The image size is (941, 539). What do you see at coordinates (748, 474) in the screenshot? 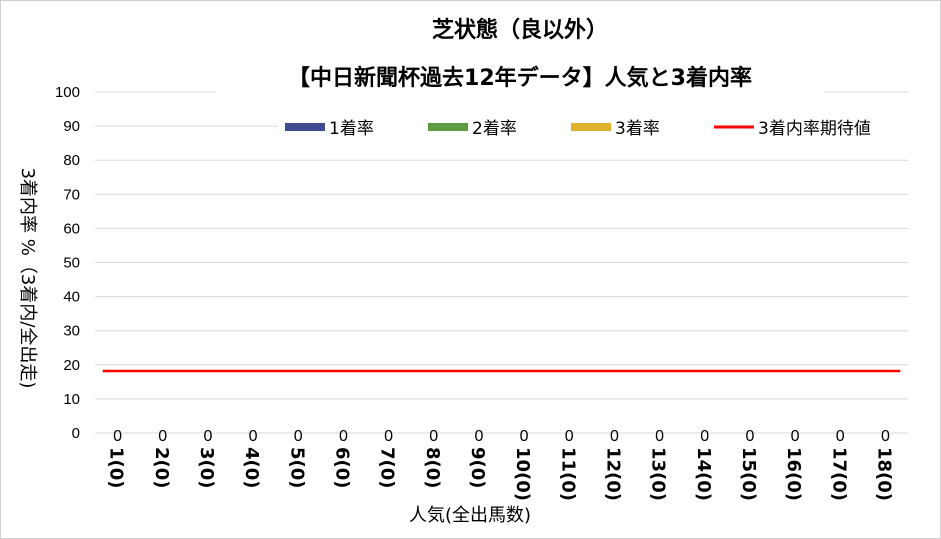
I see `x-category-label: 15(0)` at bounding box center [748, 474].